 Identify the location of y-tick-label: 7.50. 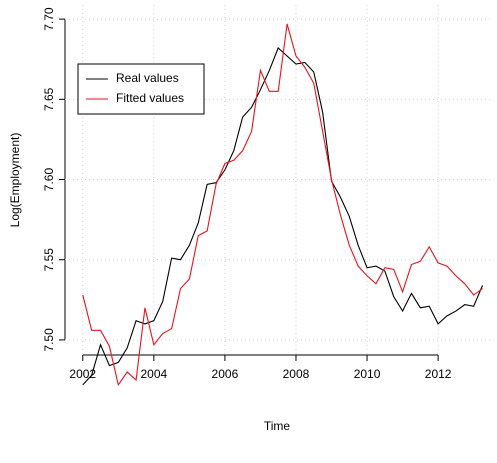
(49, 340).